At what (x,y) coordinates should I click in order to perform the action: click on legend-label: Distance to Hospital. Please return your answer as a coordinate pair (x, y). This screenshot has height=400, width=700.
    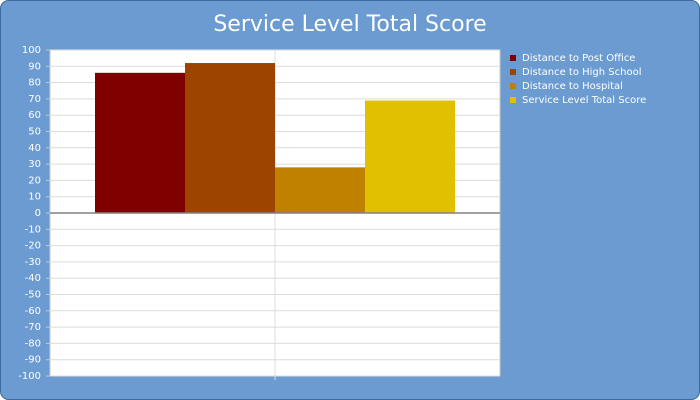
    Looking at the image, I should click on (572, 86).